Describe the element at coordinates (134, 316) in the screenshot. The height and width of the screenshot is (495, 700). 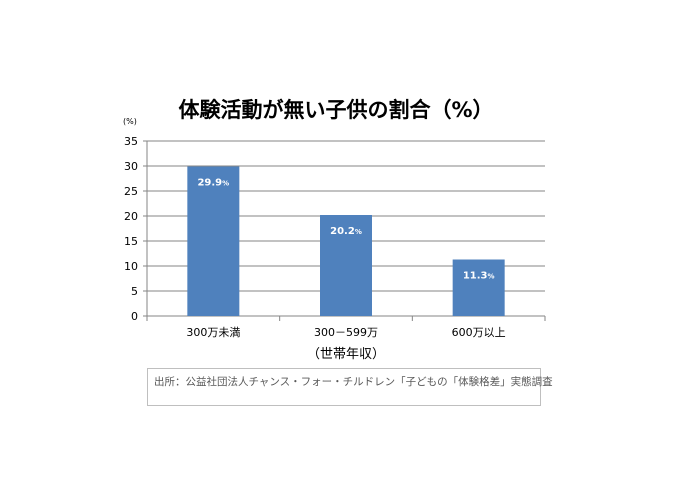
I see `y-tick-label: 0` at that location.